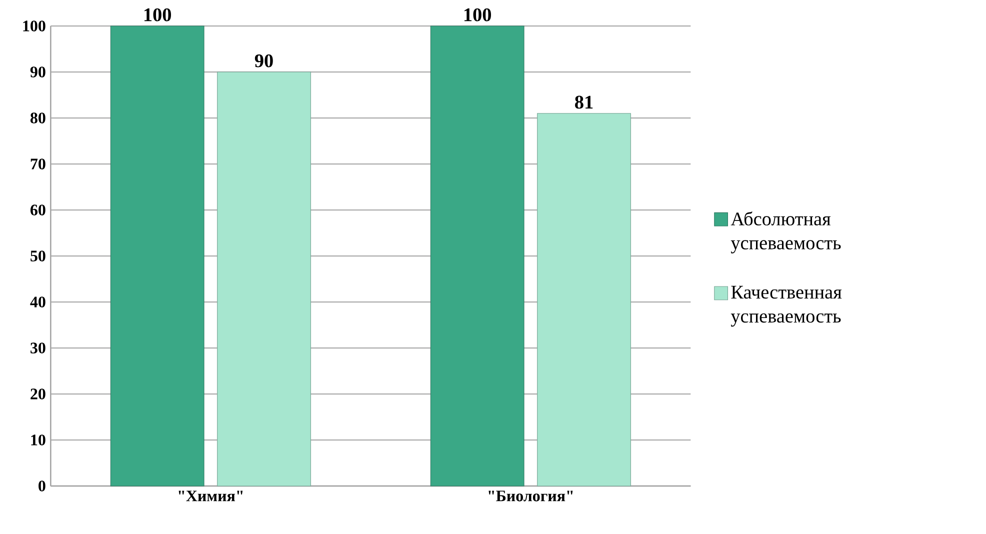 The image size is (986, 534). What do you see at coordinates (38, 164) in the screenshot?
I see `y-tick-label: 70` at bounding box center [38, 164].